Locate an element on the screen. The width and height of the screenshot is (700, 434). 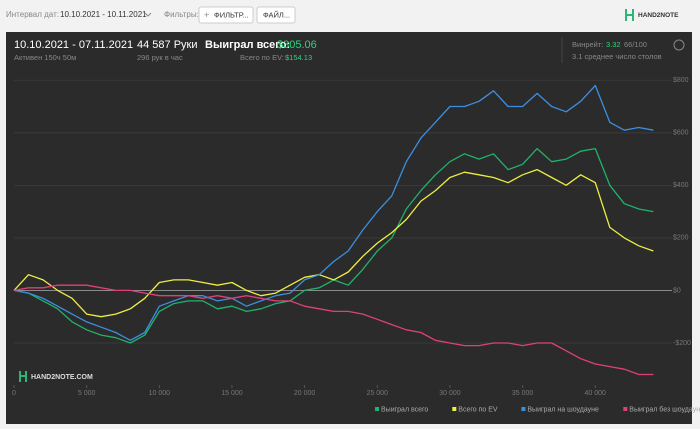
x-tick-label: 10 000 is located at coordinates (160, 393).